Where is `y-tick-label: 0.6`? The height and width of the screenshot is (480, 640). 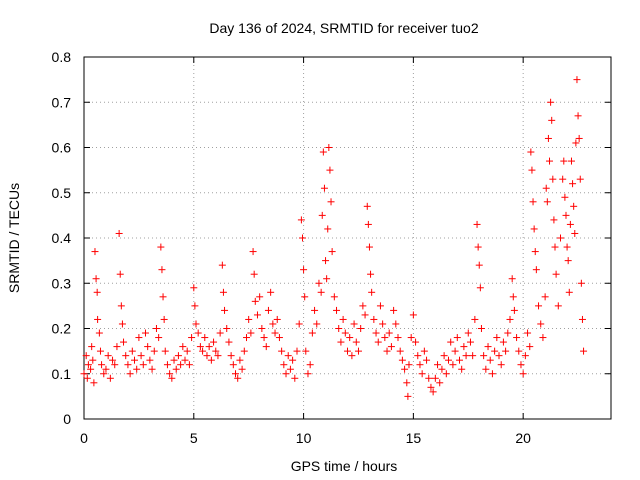
y-tick-label: 0.6 is located at coordinates (62, 148).